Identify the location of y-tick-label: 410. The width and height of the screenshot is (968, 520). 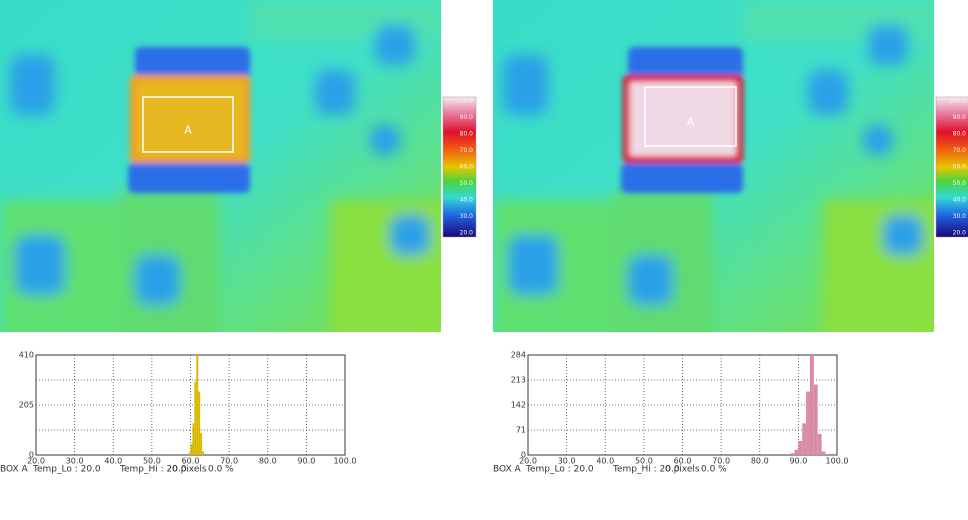
(26, 355).